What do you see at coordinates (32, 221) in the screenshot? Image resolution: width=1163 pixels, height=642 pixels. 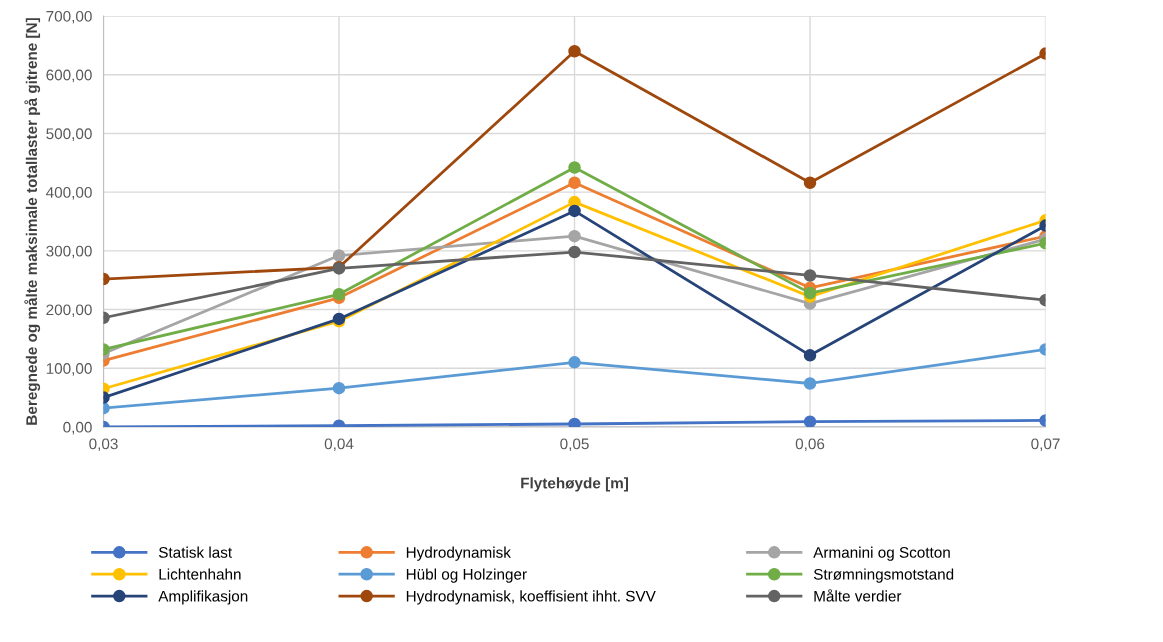 I see `y-axis-title: Beregnede og målte maksimale totallaster på gitrene [N]` at bounding box center [32, 221].